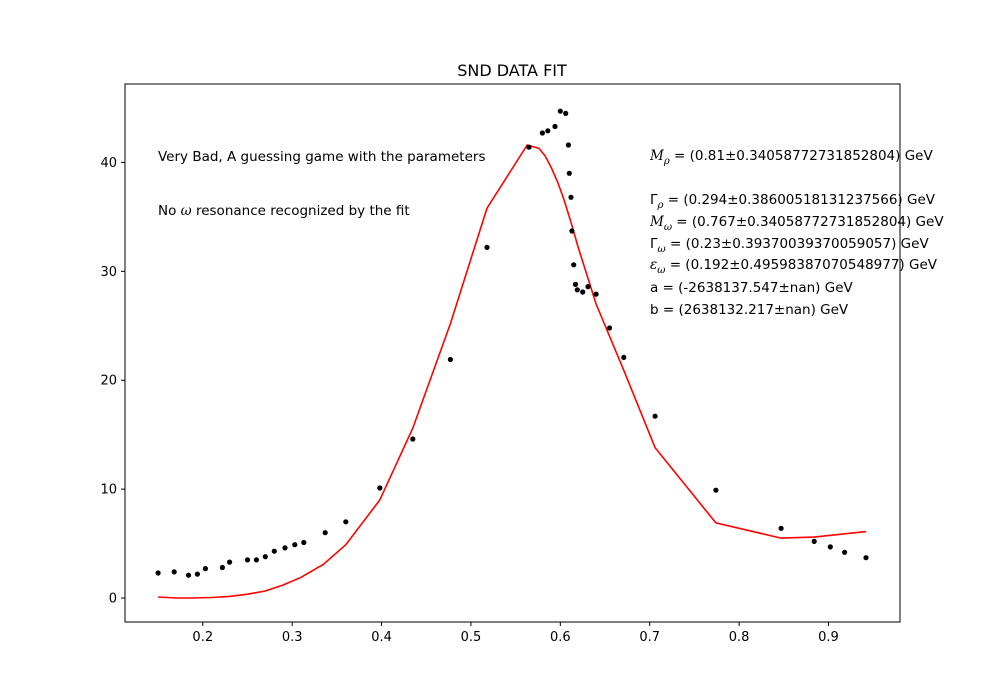 The height and width of the screenshot is (700, 1000). Describe the element at coordinates (512, 70) in the screenshot. I see `chart-title: SND DATA FIT` at that location.